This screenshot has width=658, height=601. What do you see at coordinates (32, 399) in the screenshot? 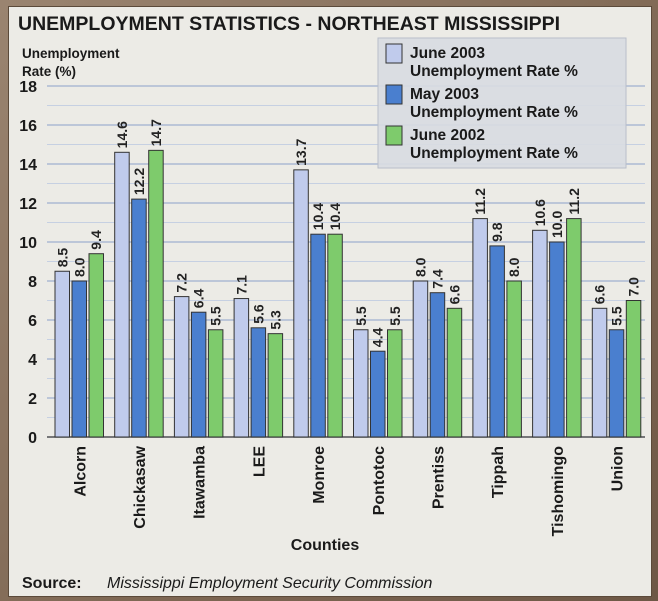
I see `y-tick-label: 2` at bounding box center [32, 399].